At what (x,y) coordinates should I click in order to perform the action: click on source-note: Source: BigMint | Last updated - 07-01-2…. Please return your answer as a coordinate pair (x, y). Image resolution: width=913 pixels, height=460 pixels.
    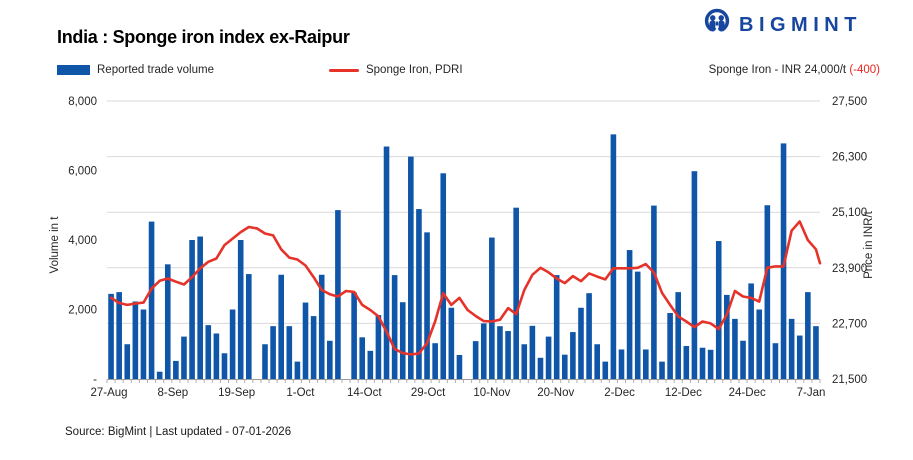
    Looking at the image, I should click on (178, 432).